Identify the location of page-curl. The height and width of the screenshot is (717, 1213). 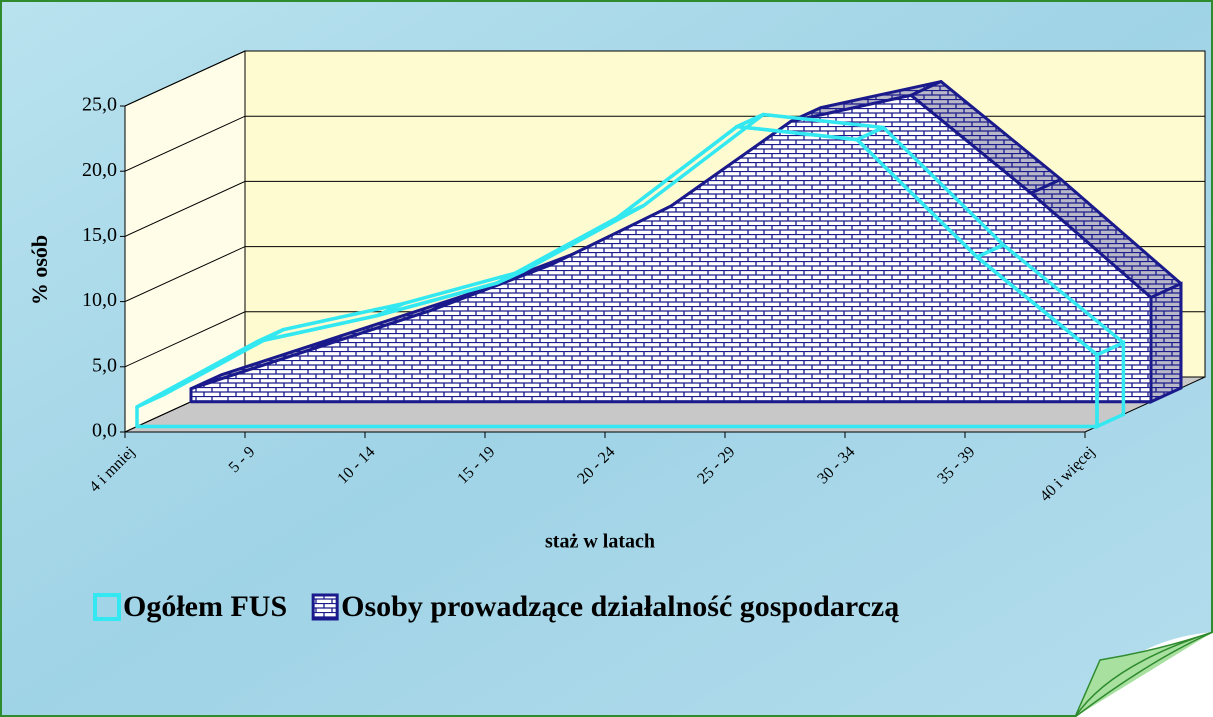
(1143, 674).